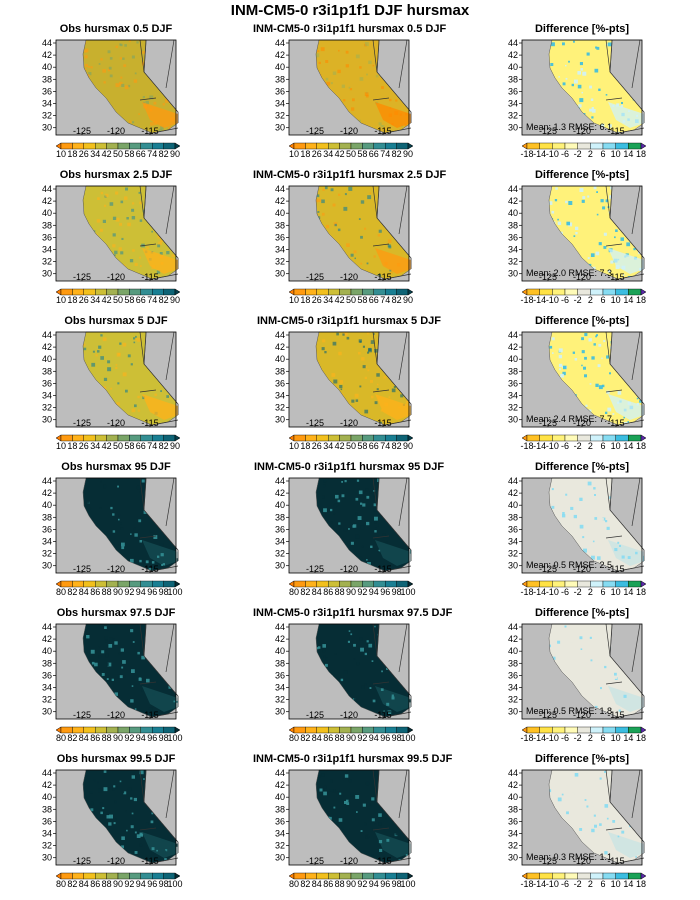 The width and height of the screenshot is (700, 900). I want to click on colorbar-label: 96, so click(385, 884).